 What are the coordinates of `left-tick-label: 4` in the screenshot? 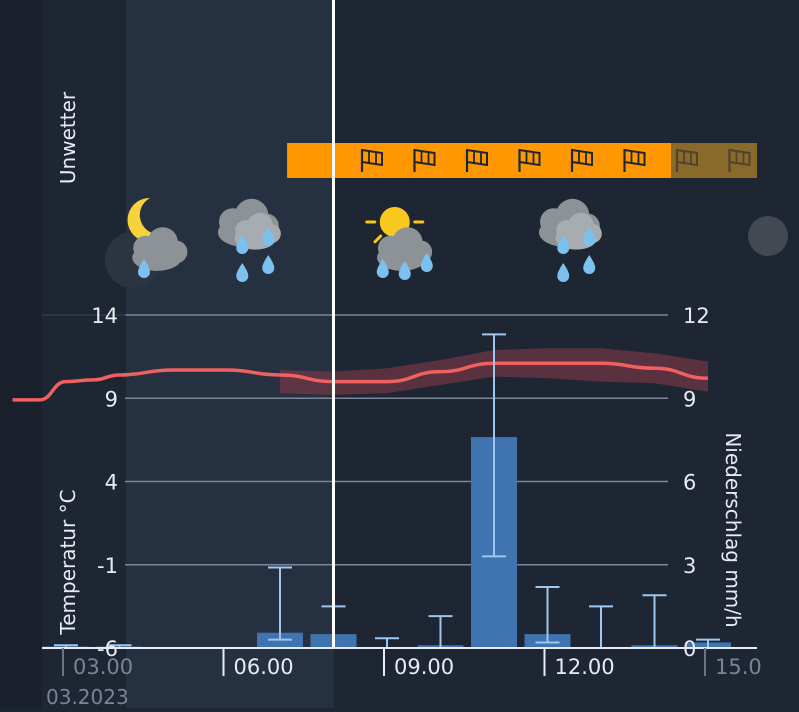 It's located at (111, 483).